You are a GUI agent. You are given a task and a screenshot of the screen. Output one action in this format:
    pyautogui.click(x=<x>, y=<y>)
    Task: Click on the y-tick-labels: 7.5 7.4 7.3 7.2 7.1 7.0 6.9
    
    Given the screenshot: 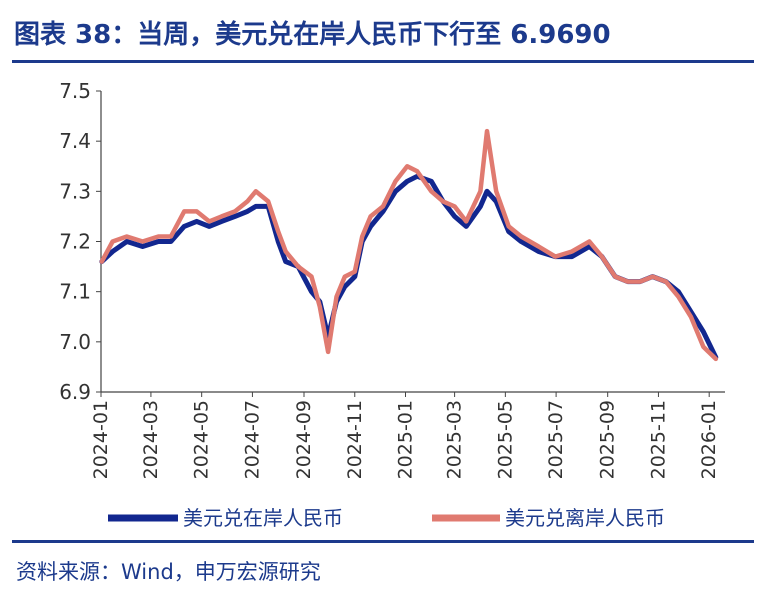 What is the action you would take?
    pyautogui.click(x=75, y=241)
    